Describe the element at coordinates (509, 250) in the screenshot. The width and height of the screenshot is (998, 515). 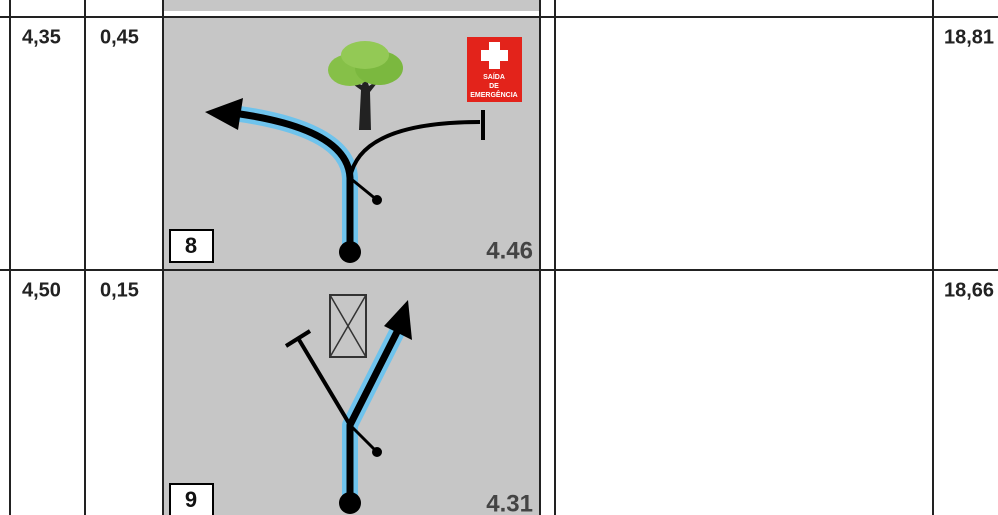
I see `distance-label: 4.46` at that location.